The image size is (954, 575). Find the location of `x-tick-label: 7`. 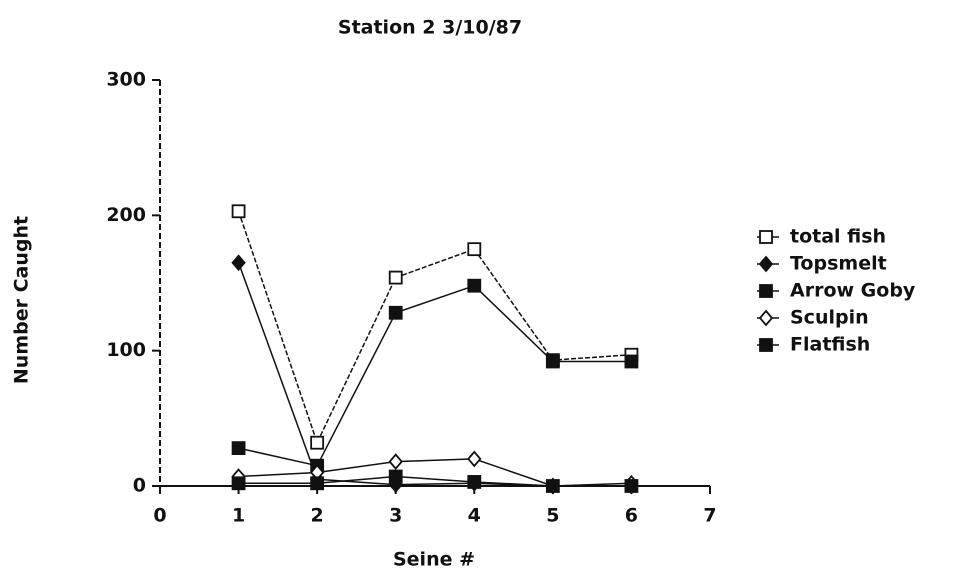

x-tick-label: 7 is located at coordinates (709, 516).